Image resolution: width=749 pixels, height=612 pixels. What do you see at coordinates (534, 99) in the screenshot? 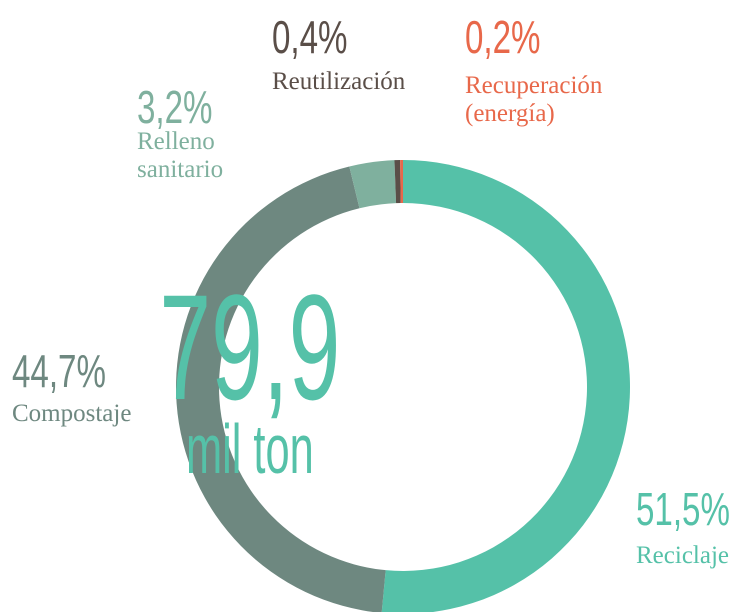
I see `category-label: Recuperación (energía)` at bounding box center [534, 99].